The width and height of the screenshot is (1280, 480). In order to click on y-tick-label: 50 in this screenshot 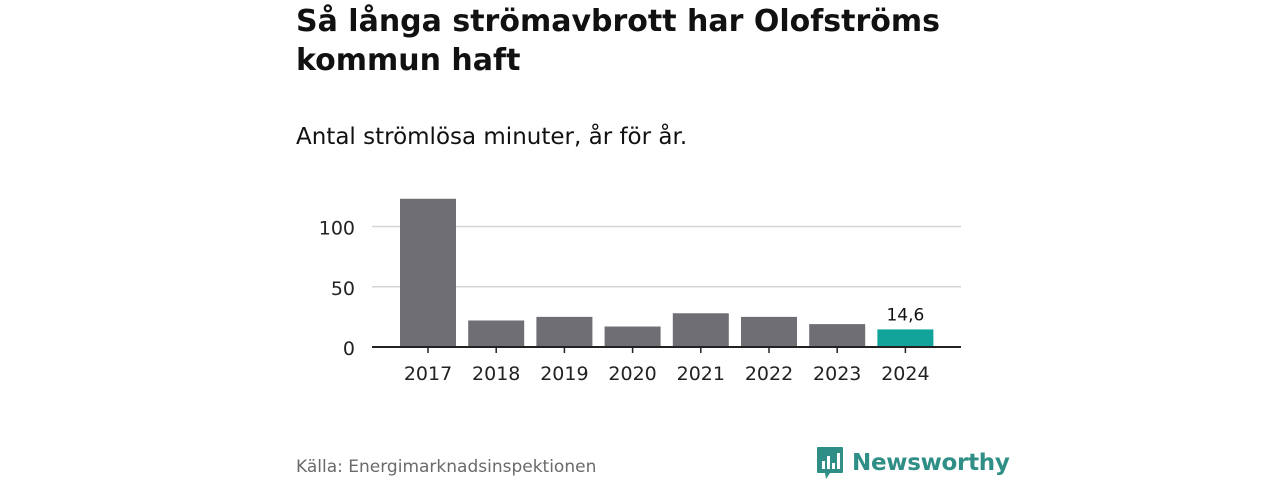, I will do `click(343, 289)`.